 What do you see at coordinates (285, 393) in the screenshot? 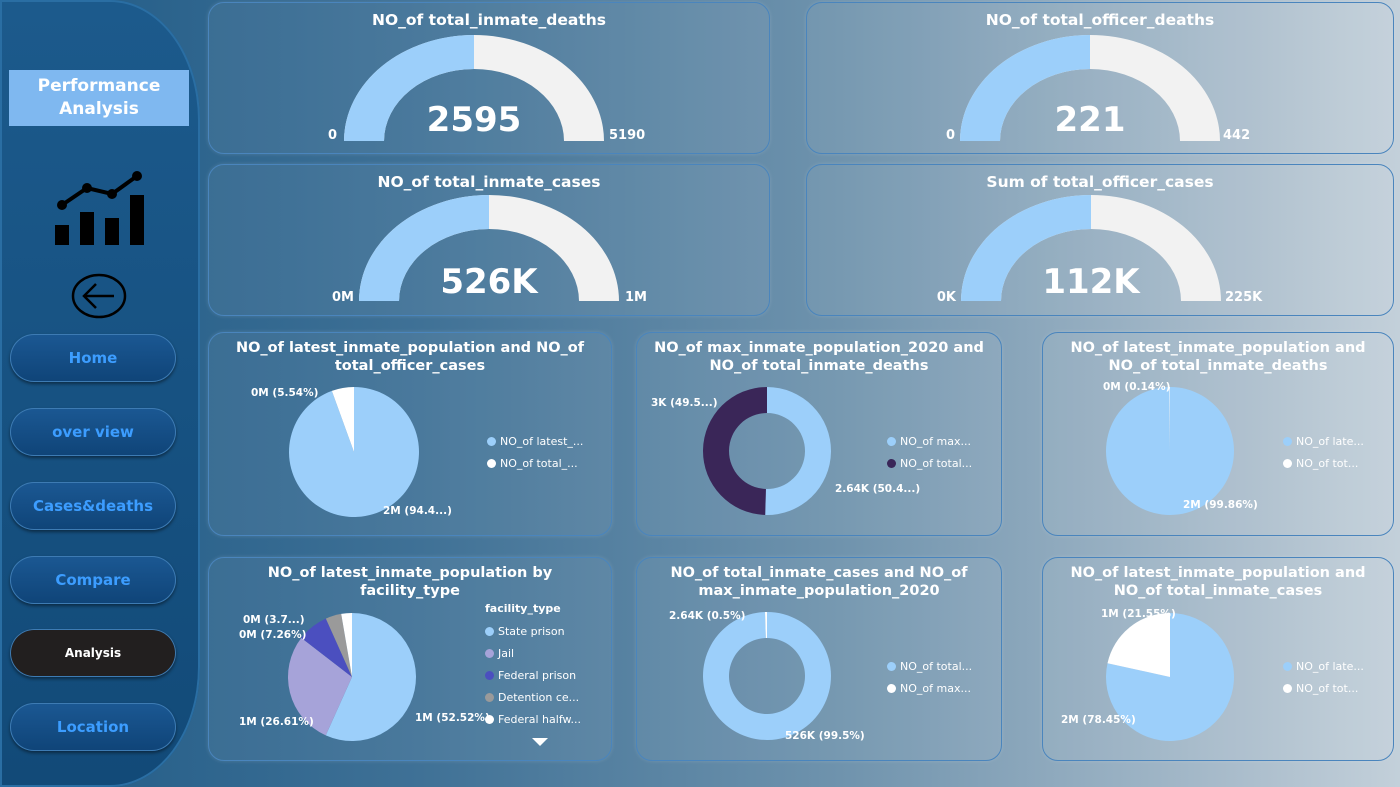
I see `data-label: 0M (5.54%)` at bounding box center [285, 393].